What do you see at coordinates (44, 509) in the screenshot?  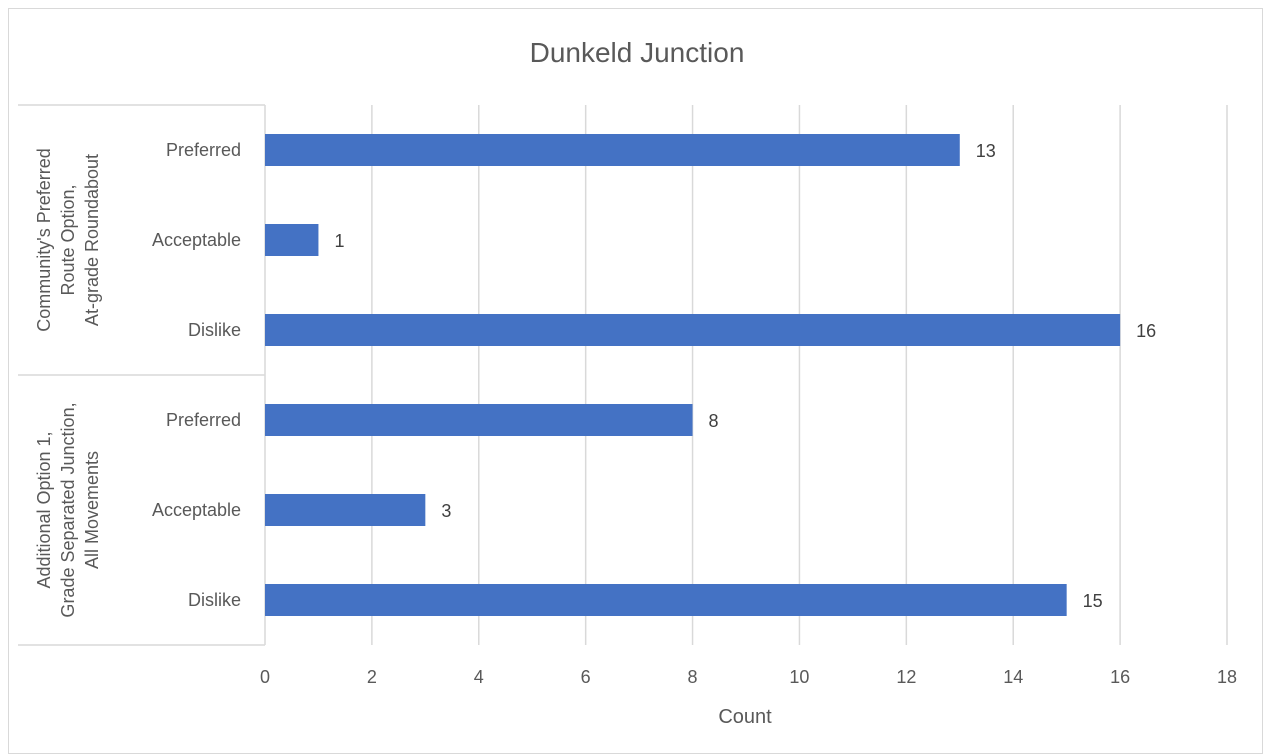 I see `group-label-line: Additional Option 1,` at bounding box center [44, 509].